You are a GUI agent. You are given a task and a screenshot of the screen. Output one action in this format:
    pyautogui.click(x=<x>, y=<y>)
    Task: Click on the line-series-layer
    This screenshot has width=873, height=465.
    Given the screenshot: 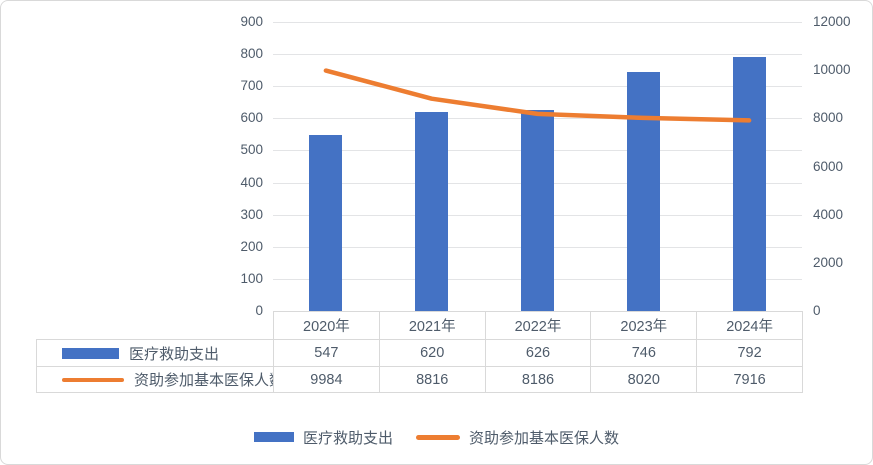 What is the action you would take?
    pyautogui.click(x=537, y=95)
    